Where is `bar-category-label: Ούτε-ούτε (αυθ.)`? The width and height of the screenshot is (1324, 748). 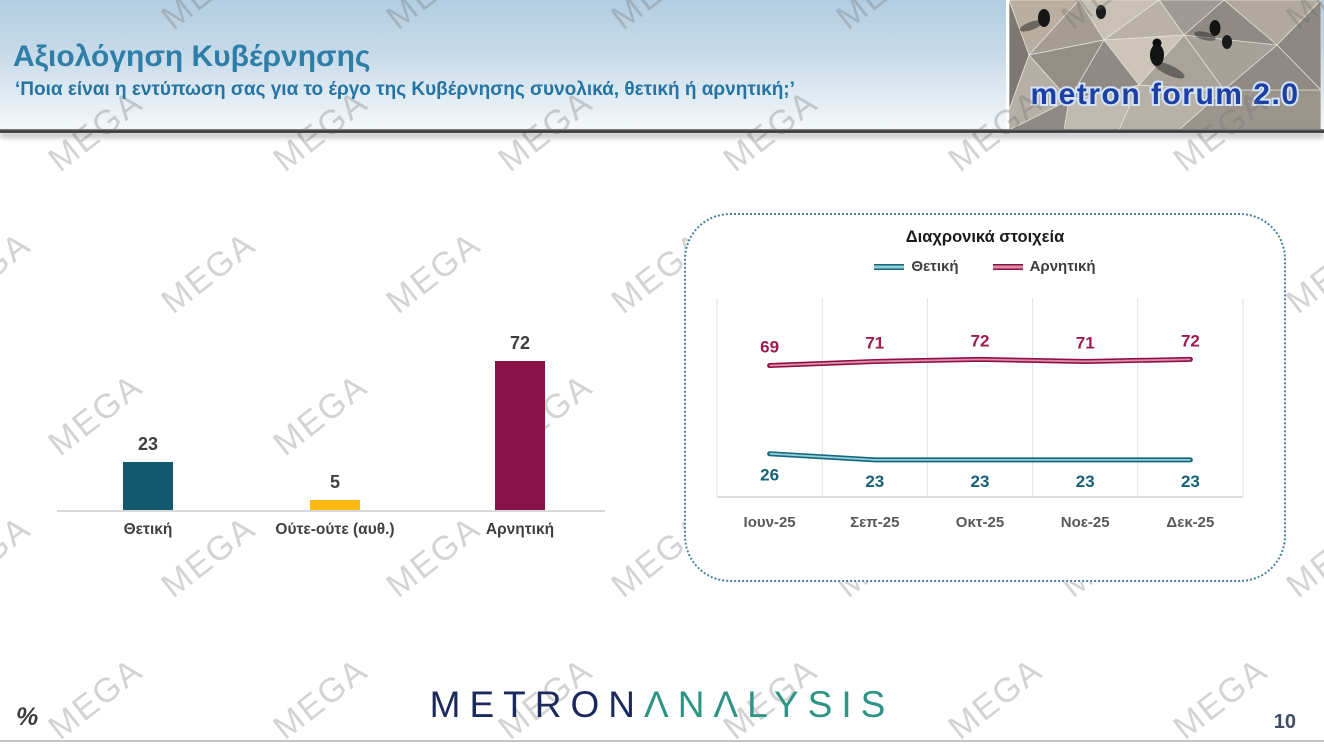
bar-category-label: Ούτε-ούτε (αυθ.) is located at coordinates (335, 529).